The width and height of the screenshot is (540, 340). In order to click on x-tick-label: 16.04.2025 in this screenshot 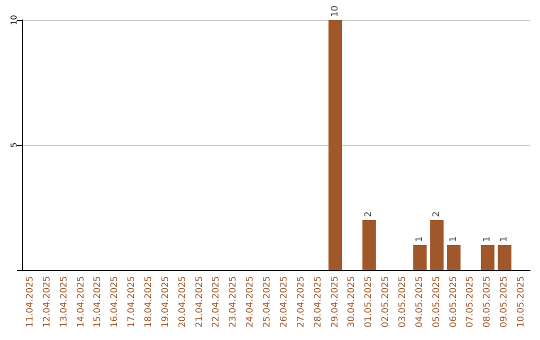, I will do `click(115, 302)`.